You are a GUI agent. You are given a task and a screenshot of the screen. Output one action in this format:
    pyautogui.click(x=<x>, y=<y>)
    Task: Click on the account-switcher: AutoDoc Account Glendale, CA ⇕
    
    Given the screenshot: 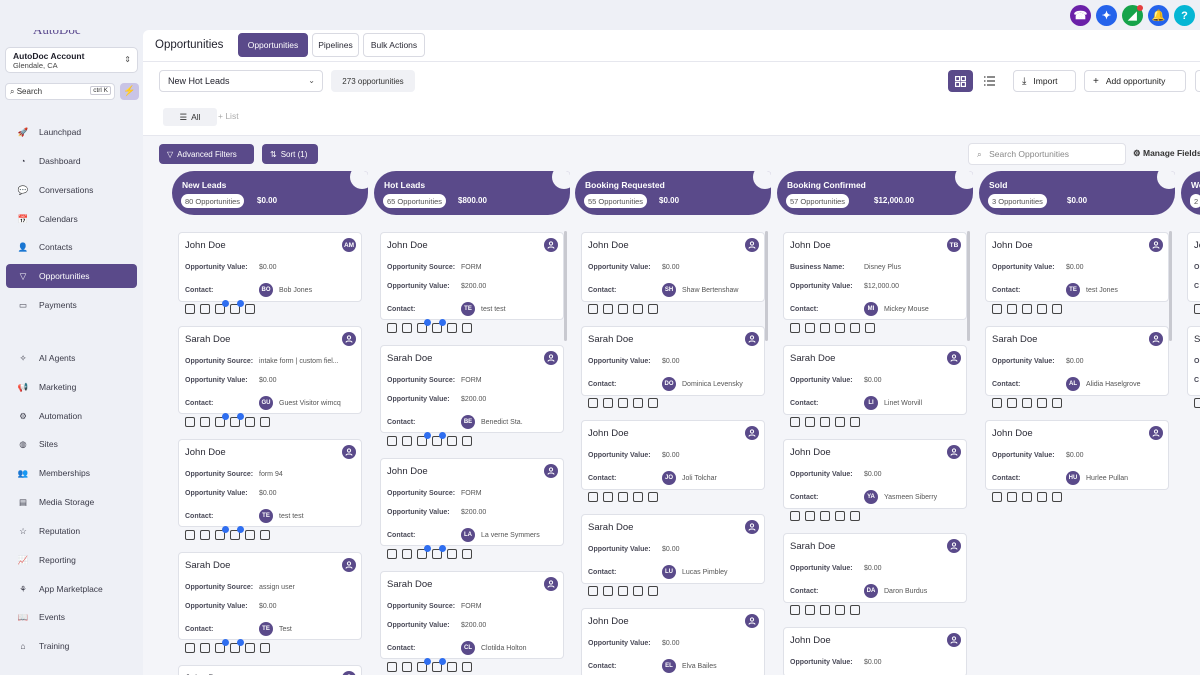 What is the action you would take?
    pyautogui.click(x=71, y=60)
    